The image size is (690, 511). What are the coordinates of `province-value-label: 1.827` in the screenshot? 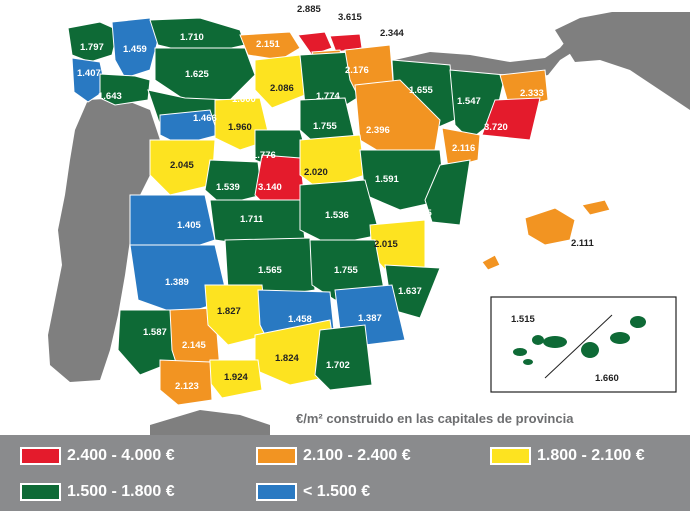 It's located at (229, 311).